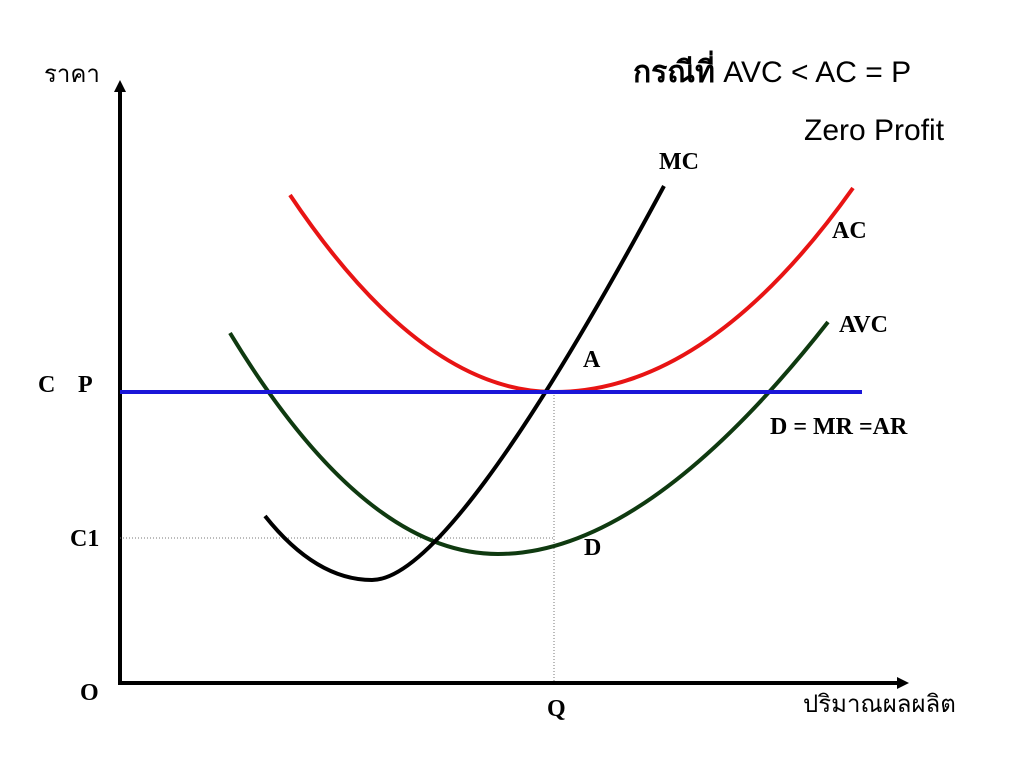 The width and height of the screenshot is (1024, 768). I want to click on chart-title: กรณีที่ AVC < AC = P, so click(772, 69).